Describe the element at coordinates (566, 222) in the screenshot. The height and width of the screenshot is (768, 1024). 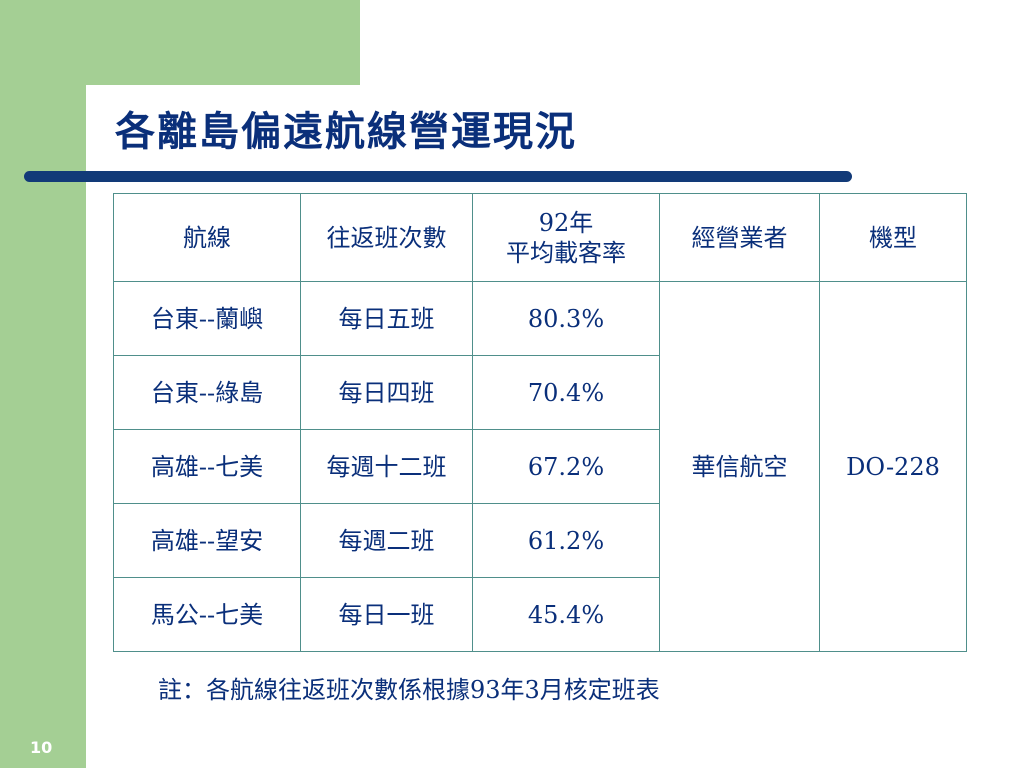
I see `header-load-factor-year: 92年` at that location.